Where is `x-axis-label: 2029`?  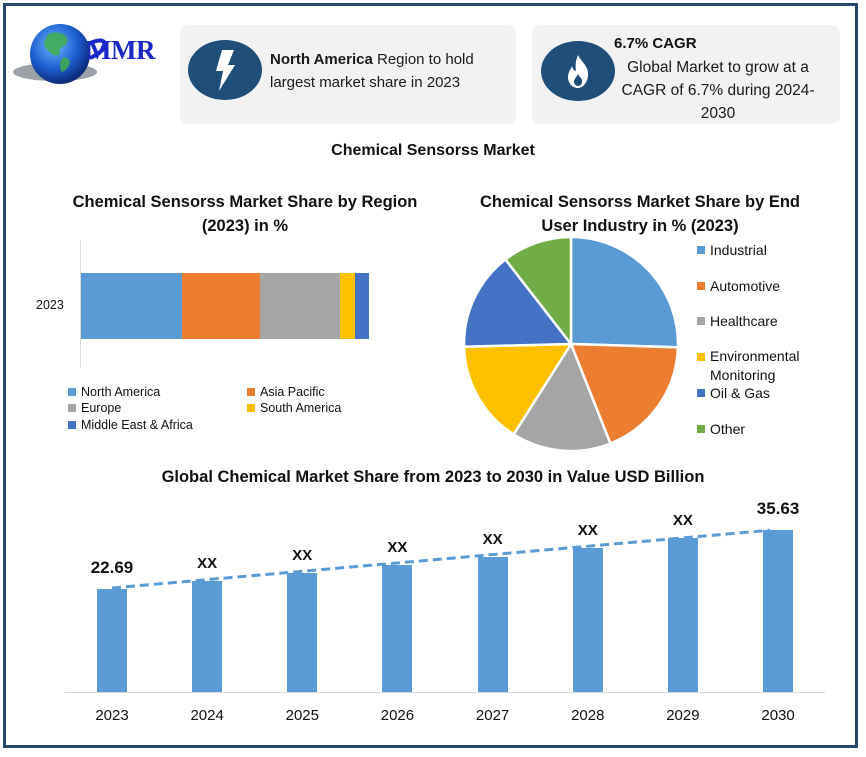
x-axis-label: 2029 is located at coordinates (683, 715).